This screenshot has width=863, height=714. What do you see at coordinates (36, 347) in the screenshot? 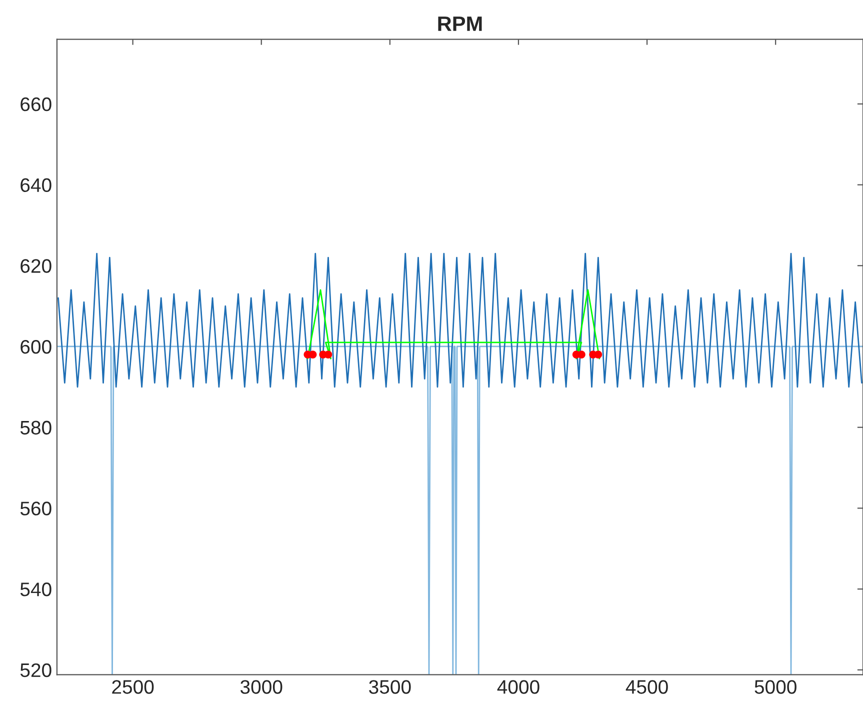
I see `y-tick-label: 600` at bounding box center [36, 347].